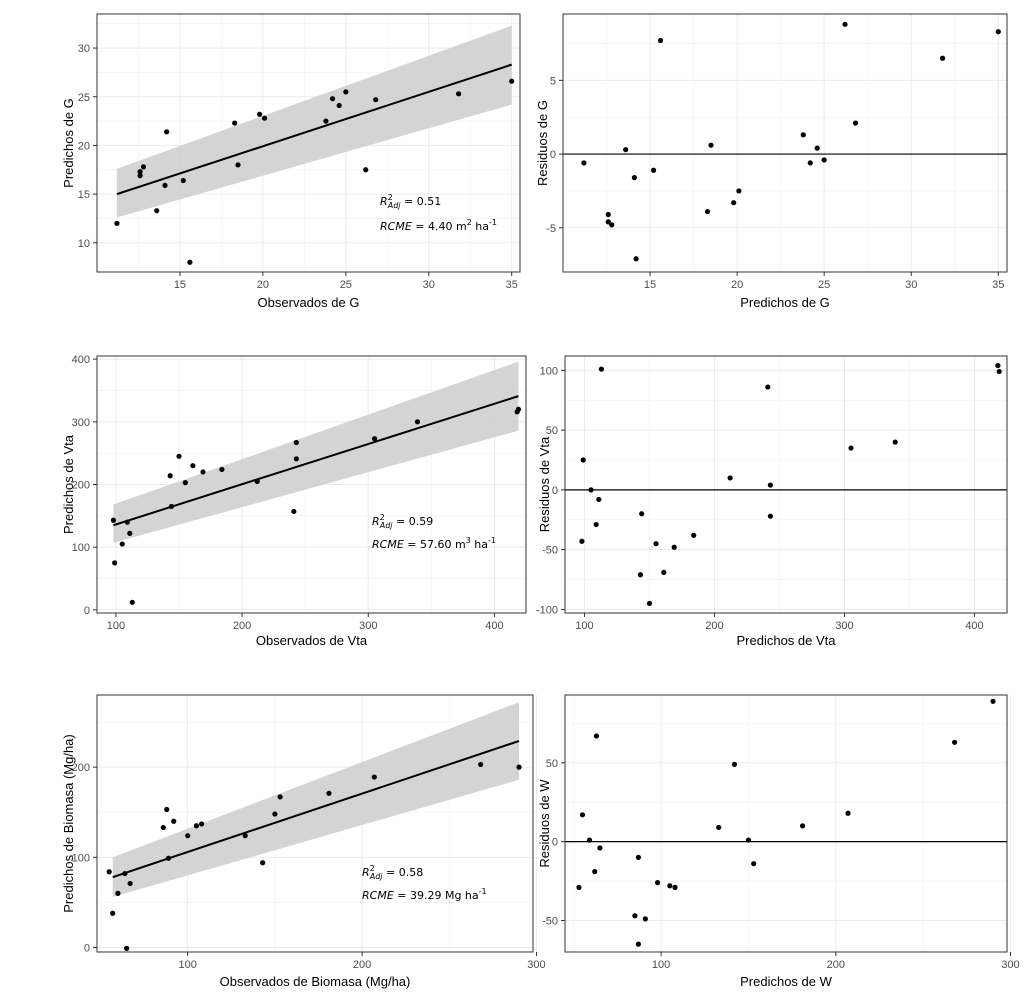 This screenshot has width=1026, height=1002. I want to click on x-tick-label: 20, so click(263, 285).